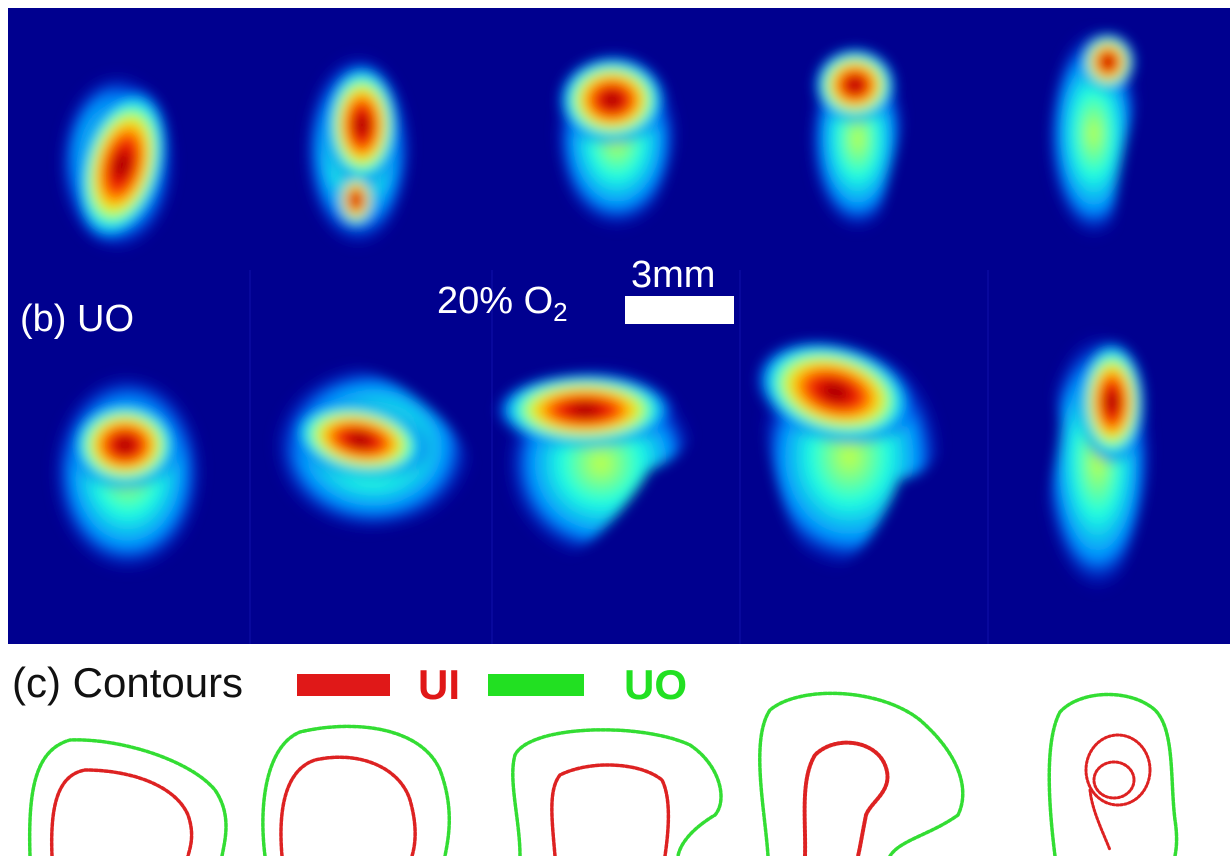  I want to click on panel-b-label: (b) UO, so click(77, 319).